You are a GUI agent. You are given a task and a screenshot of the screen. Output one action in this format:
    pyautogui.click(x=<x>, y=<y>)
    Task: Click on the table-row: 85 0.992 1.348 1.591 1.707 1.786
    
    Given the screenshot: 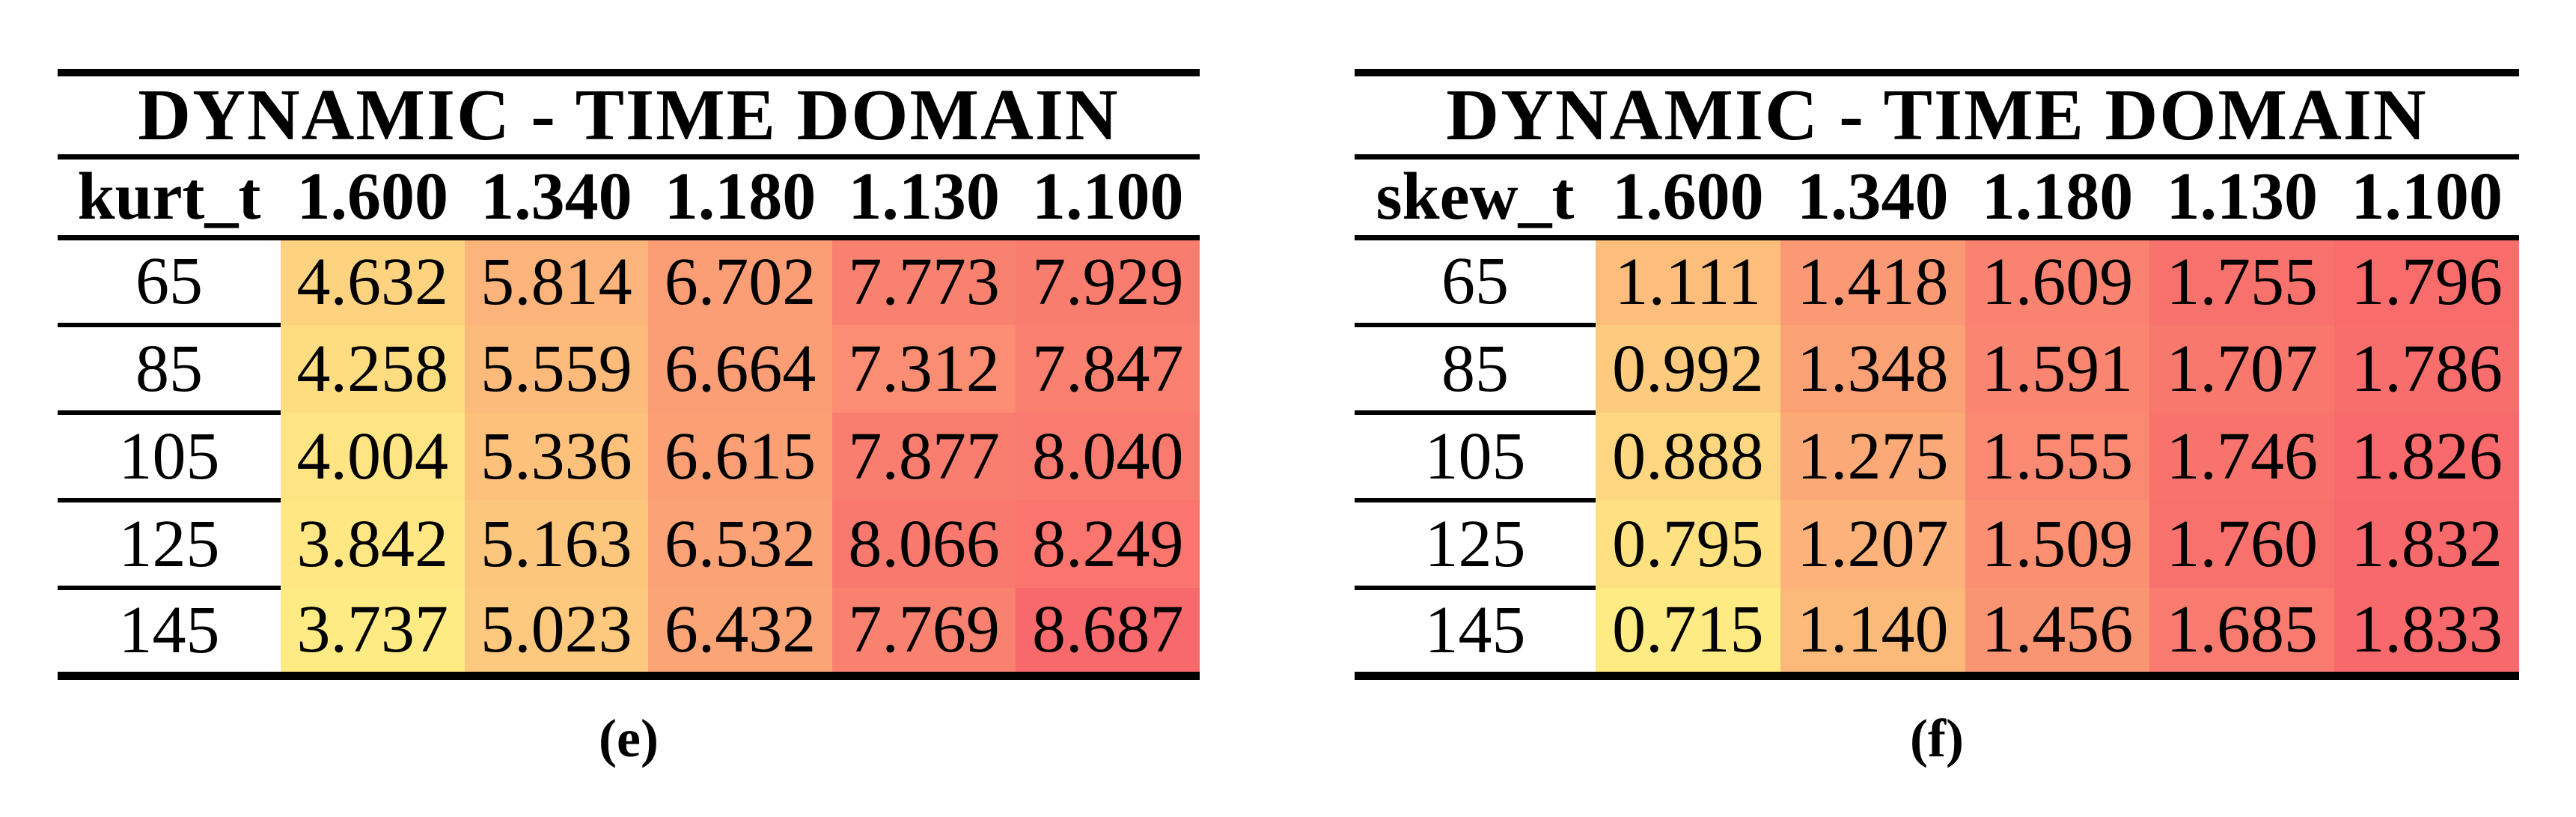 What is the action you would take?
    pyautogui.click(x=1937, y=370)
    